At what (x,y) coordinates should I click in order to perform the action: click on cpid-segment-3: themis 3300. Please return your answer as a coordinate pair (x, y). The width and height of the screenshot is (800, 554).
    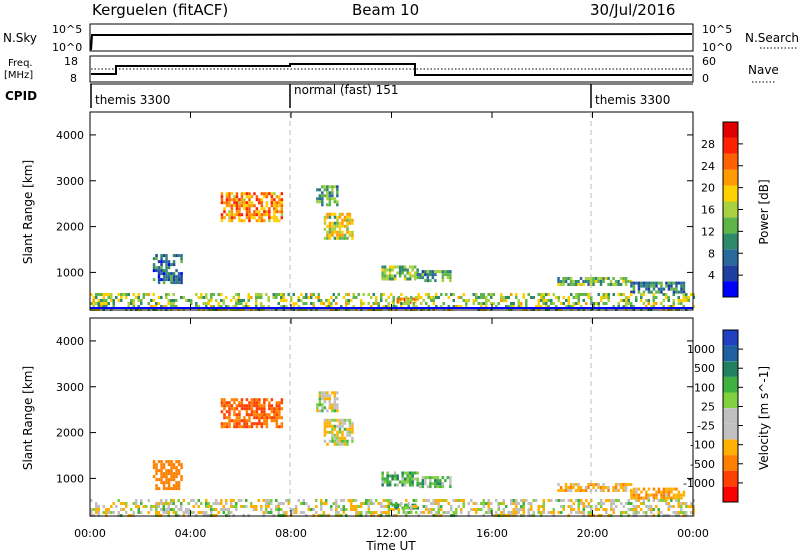
    Looking at the image, I should click on (632, 100).